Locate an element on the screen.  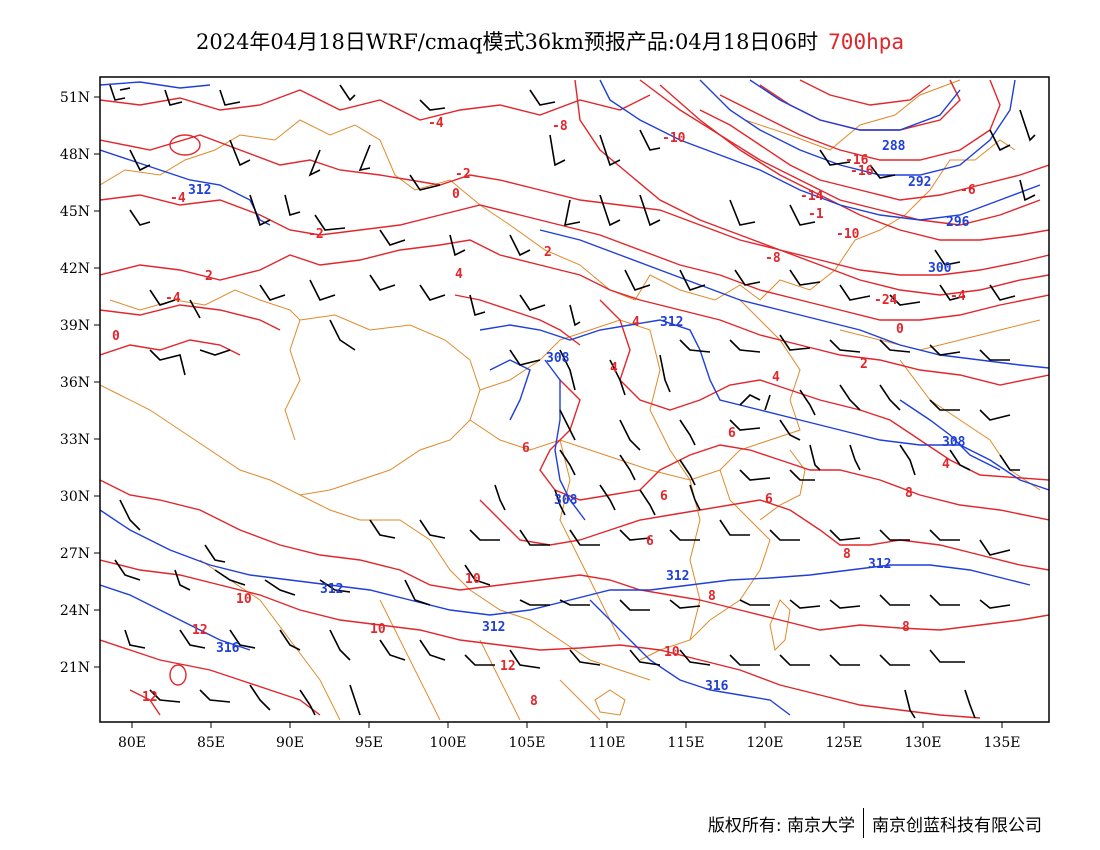
lon-tick-label: 115E is located at coordinates (686, 743).